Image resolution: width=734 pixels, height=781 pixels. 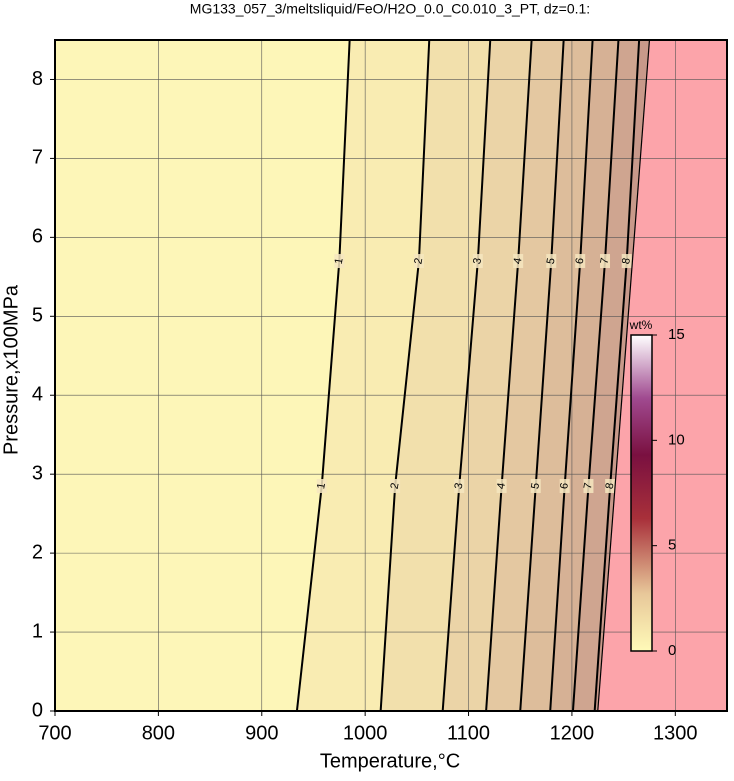 I want to click on colorbar-tick-label: 10, so click(x=676, y=439).